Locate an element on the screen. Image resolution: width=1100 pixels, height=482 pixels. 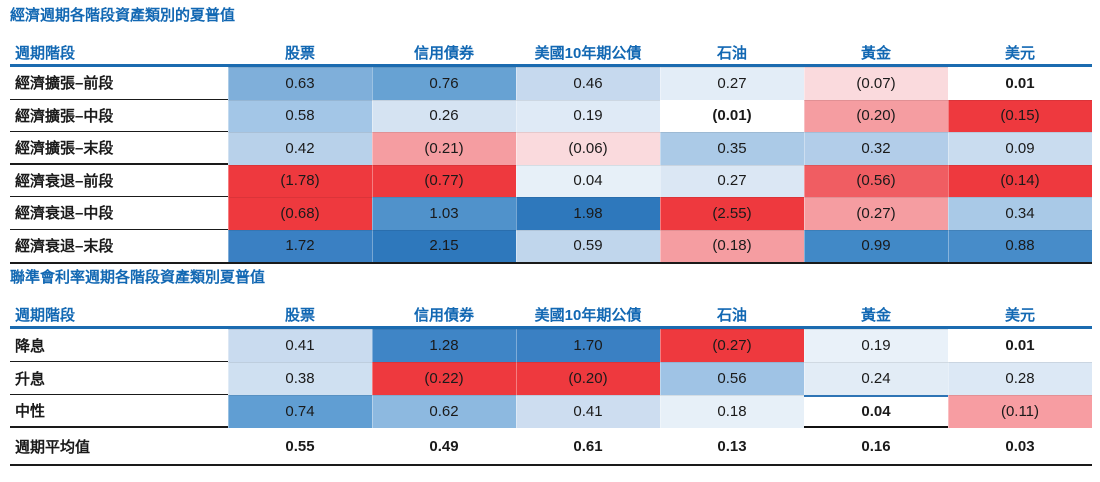
value-cell: (0.07) is located at coordinates (876, 83).